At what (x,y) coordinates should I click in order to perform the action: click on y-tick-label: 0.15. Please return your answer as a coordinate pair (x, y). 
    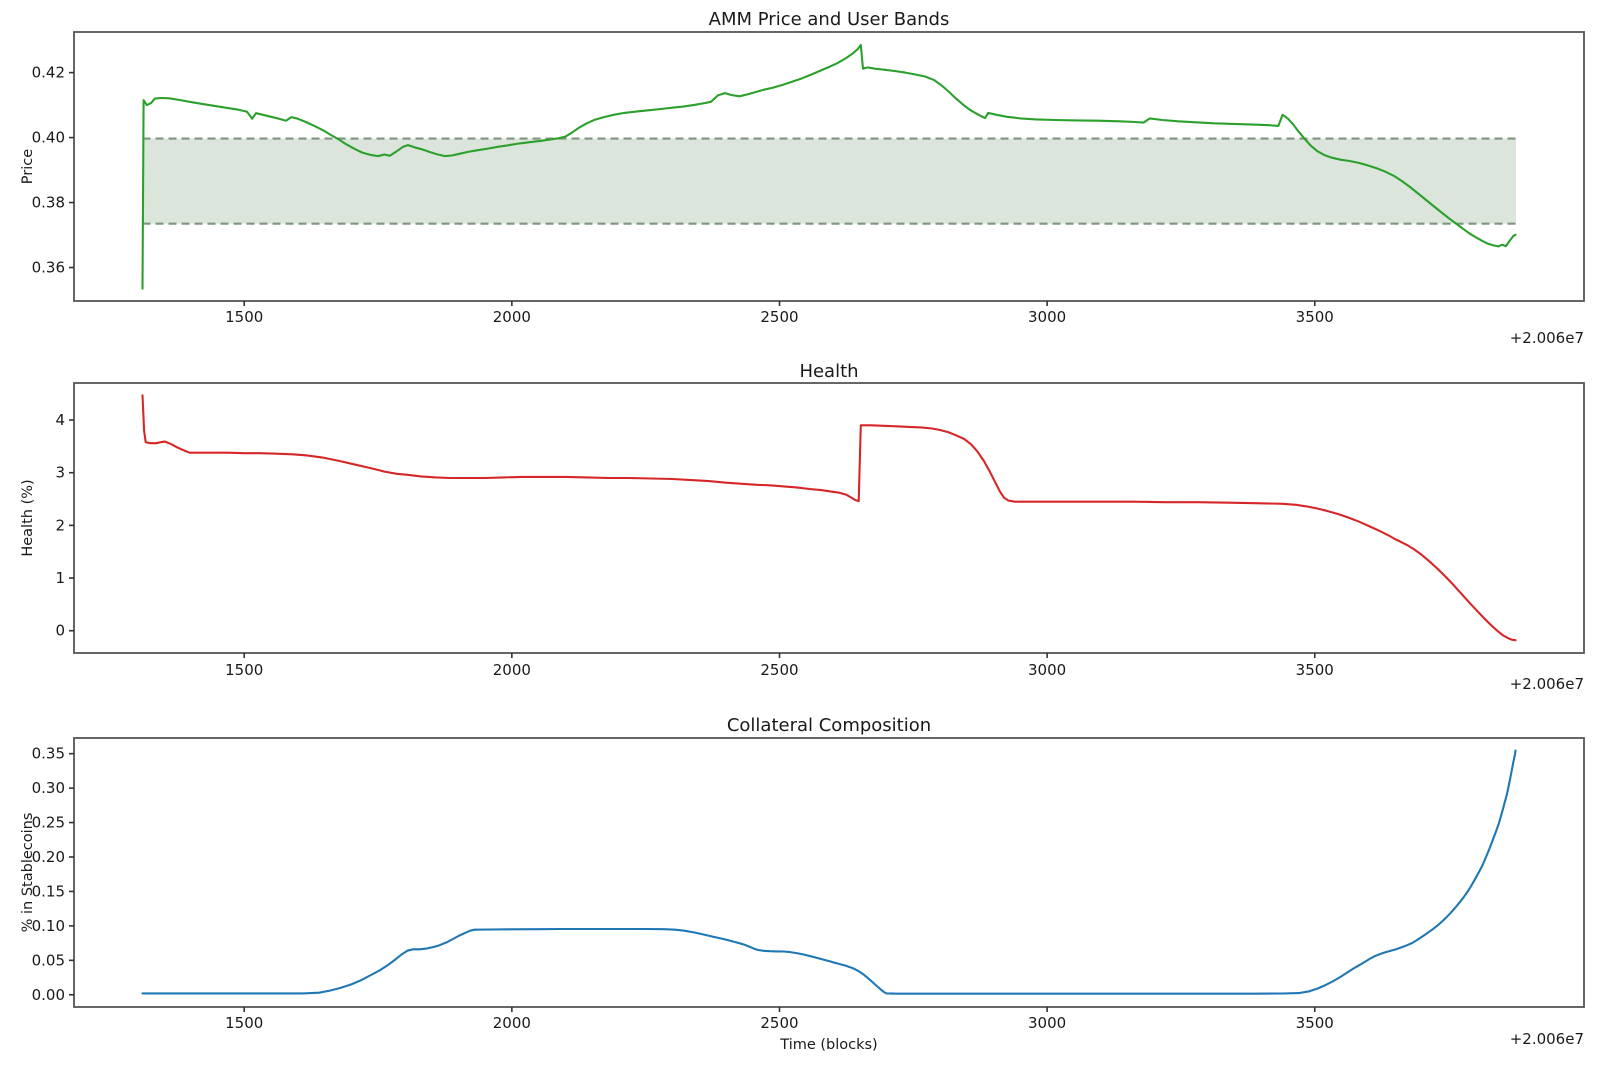
    Looking at the image, I should click on (48, 891).